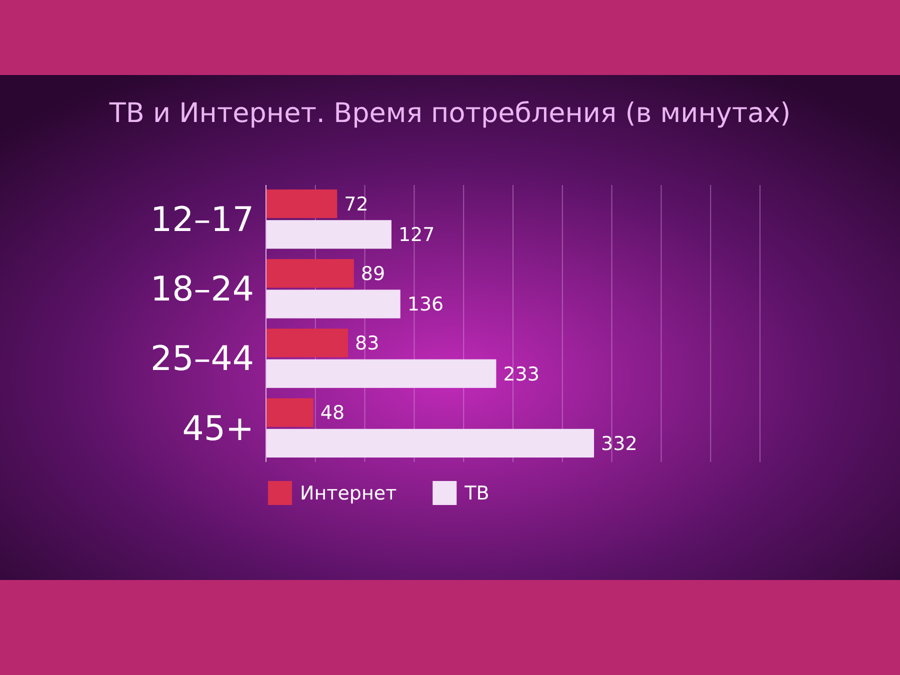  Describe the element at coordinates (521, 374) in the screenshot. I see `data-label: 233` at that location.